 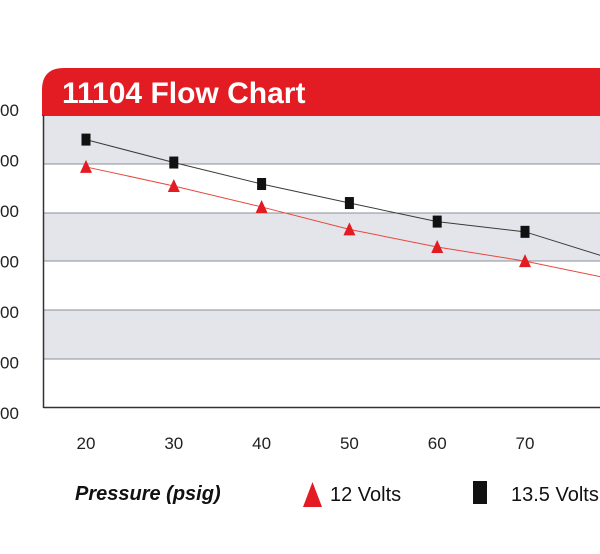 I want to click on chart-title: 11104 Flow Chart, so click(x=183, y=93).